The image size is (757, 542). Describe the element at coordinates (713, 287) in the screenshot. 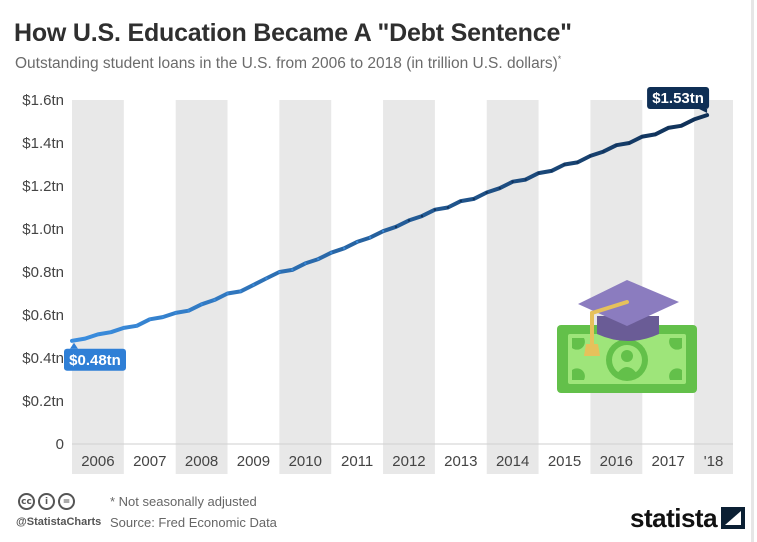

I see `year-band-'18` at that location.